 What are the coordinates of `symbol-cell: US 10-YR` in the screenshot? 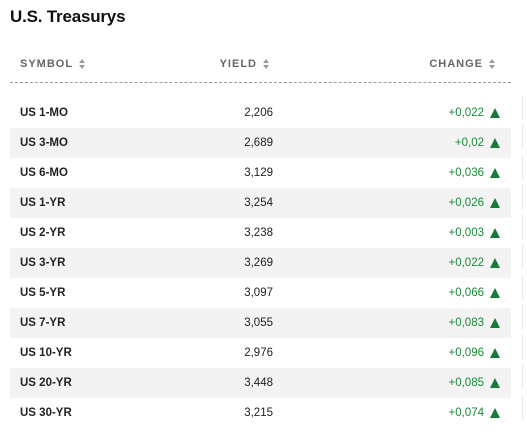 It's located at (46, 353).